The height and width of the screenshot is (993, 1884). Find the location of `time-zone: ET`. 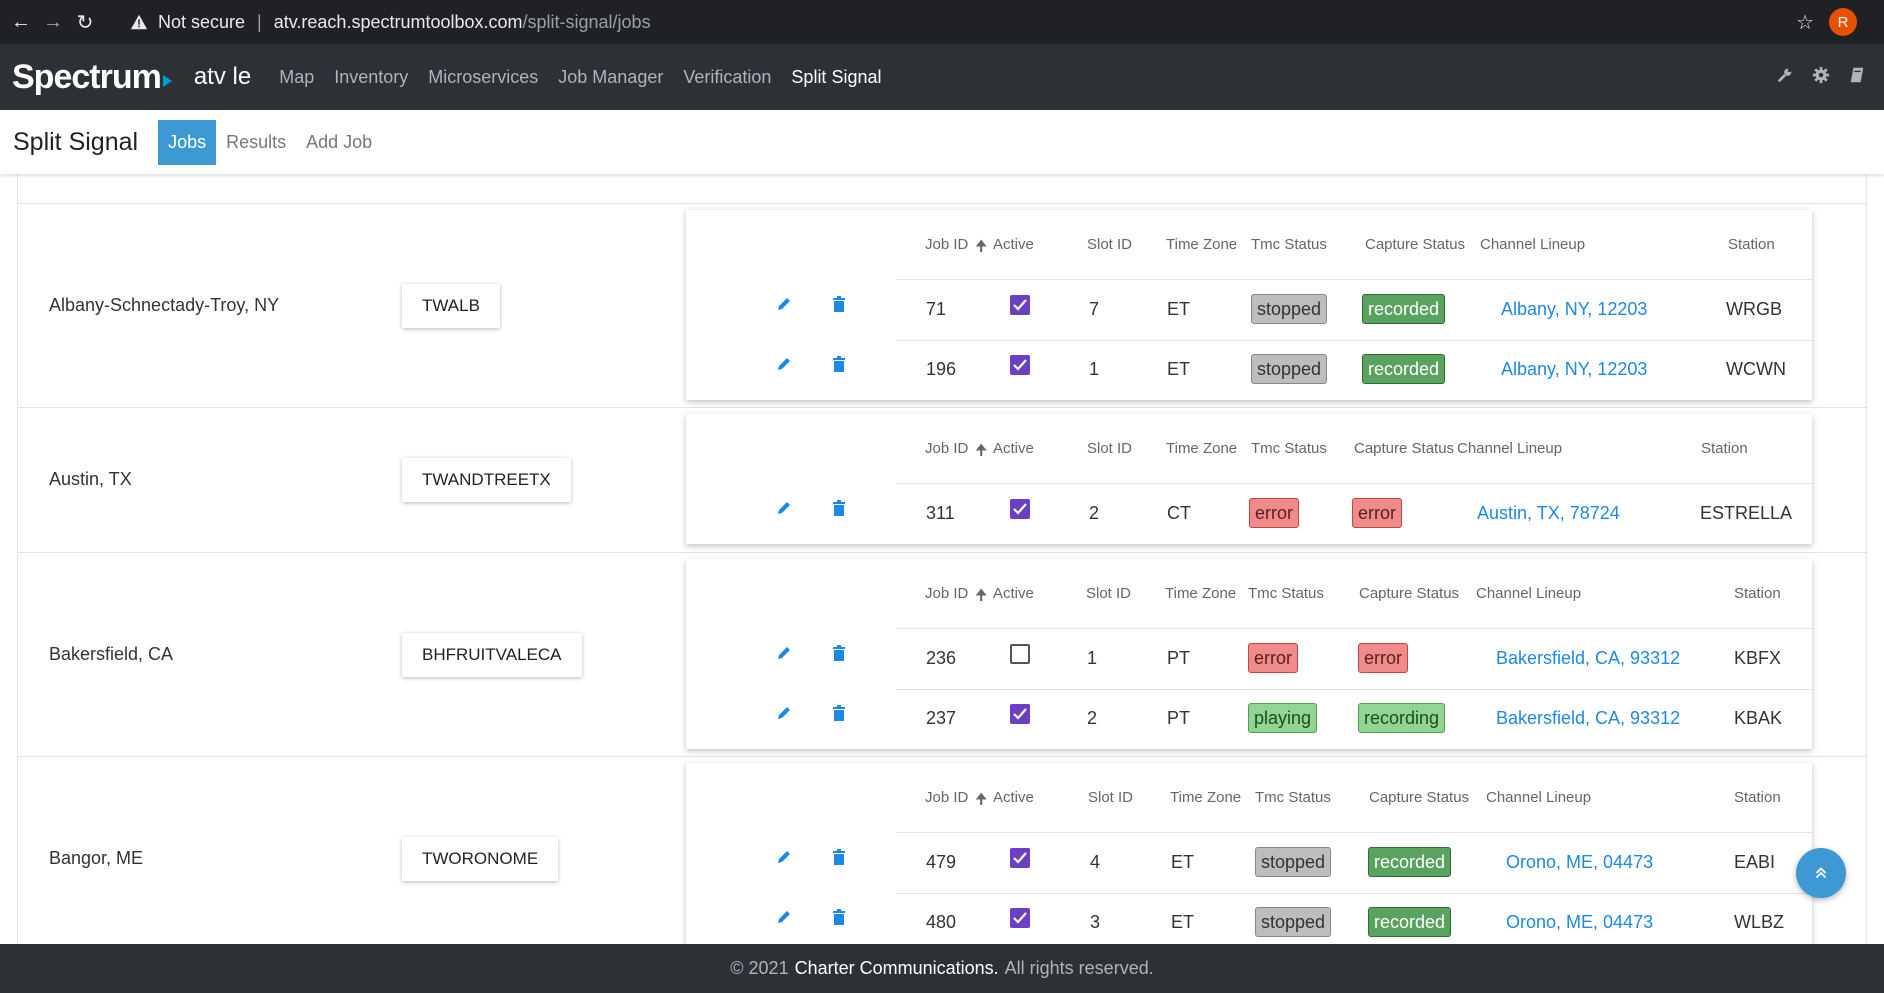

time-zone: ET is located at coordinates (1179, 309).